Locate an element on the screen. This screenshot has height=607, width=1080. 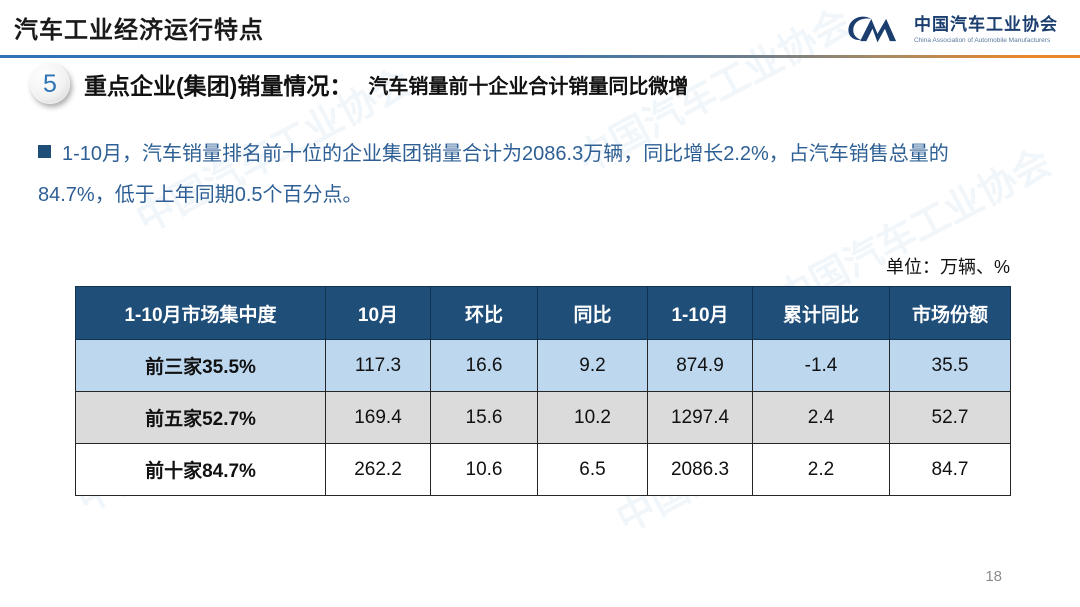
title-divider is located at coordinates (540, 56).